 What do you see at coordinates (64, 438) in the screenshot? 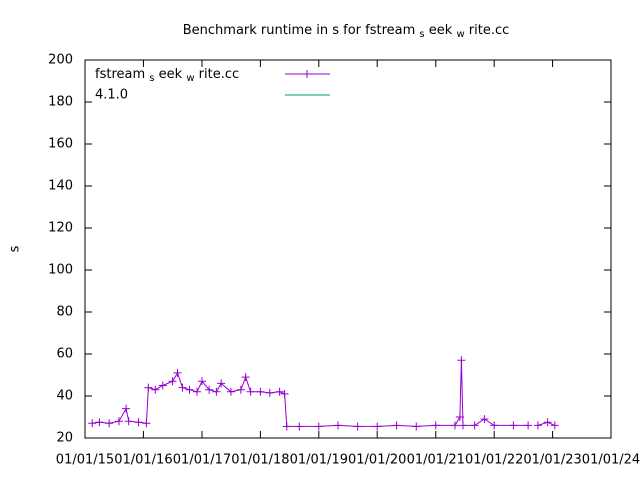
I see `y-tick-label: 20` at bounding box center [64, 438].